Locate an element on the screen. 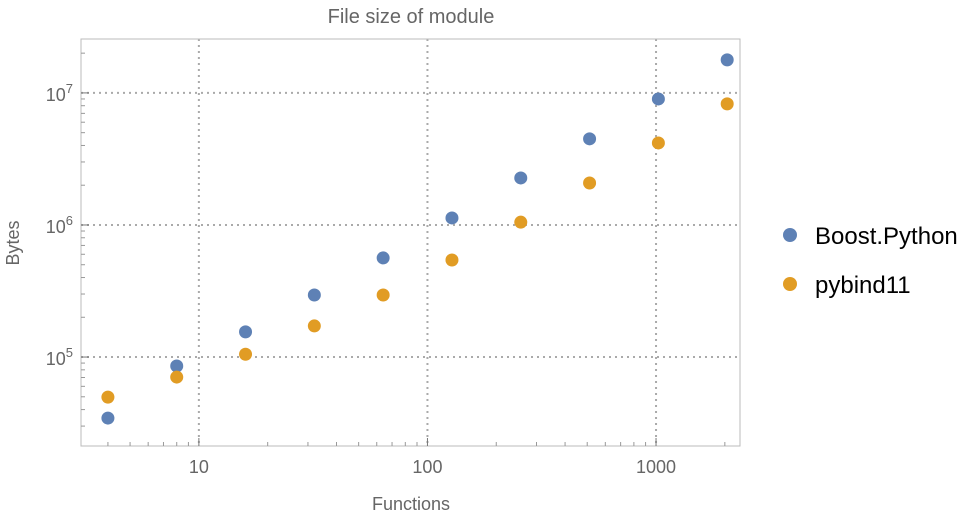  y-tick-label: 10⁵ is located at coordinates (59, 357).